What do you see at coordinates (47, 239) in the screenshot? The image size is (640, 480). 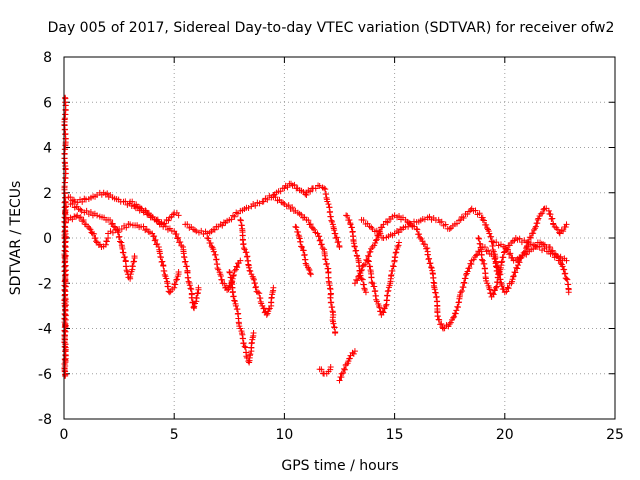 I see `y-tick-label: 0` at bounding box center [47, 239].